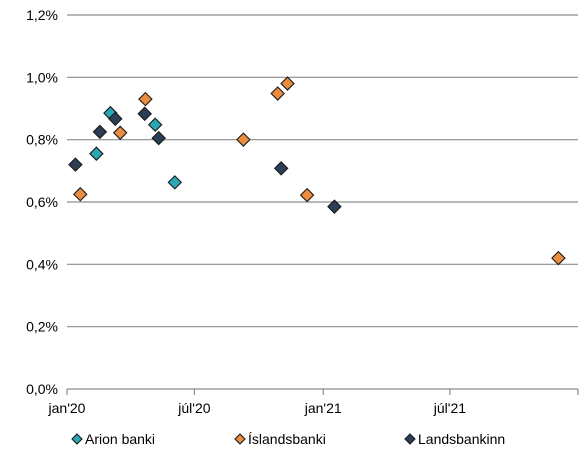  I want to click on x-tick-label: júl'20, so click(193, 408).